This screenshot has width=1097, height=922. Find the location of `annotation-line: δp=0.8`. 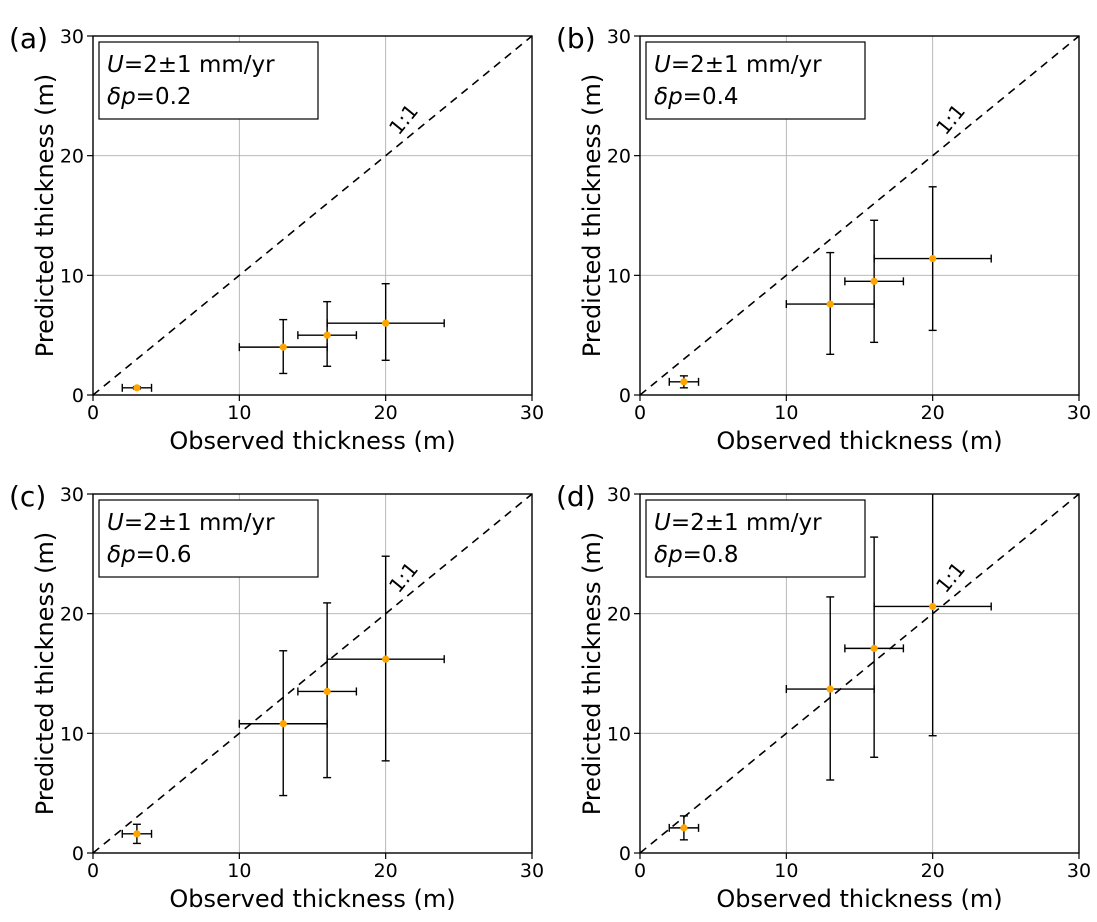

annotation-line: δp=0.8 is located at coordinates (696, 555).